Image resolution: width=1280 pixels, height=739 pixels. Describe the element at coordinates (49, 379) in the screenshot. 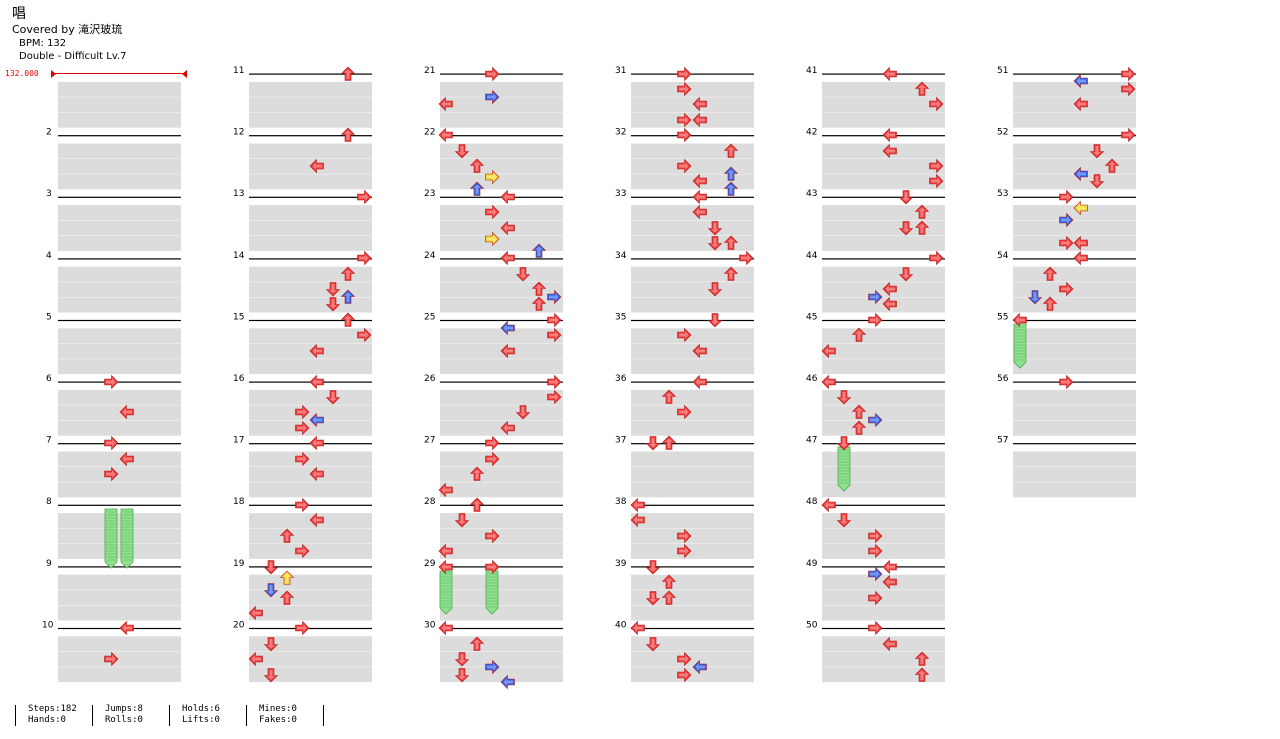

I see `measure-number: 6` at that location.